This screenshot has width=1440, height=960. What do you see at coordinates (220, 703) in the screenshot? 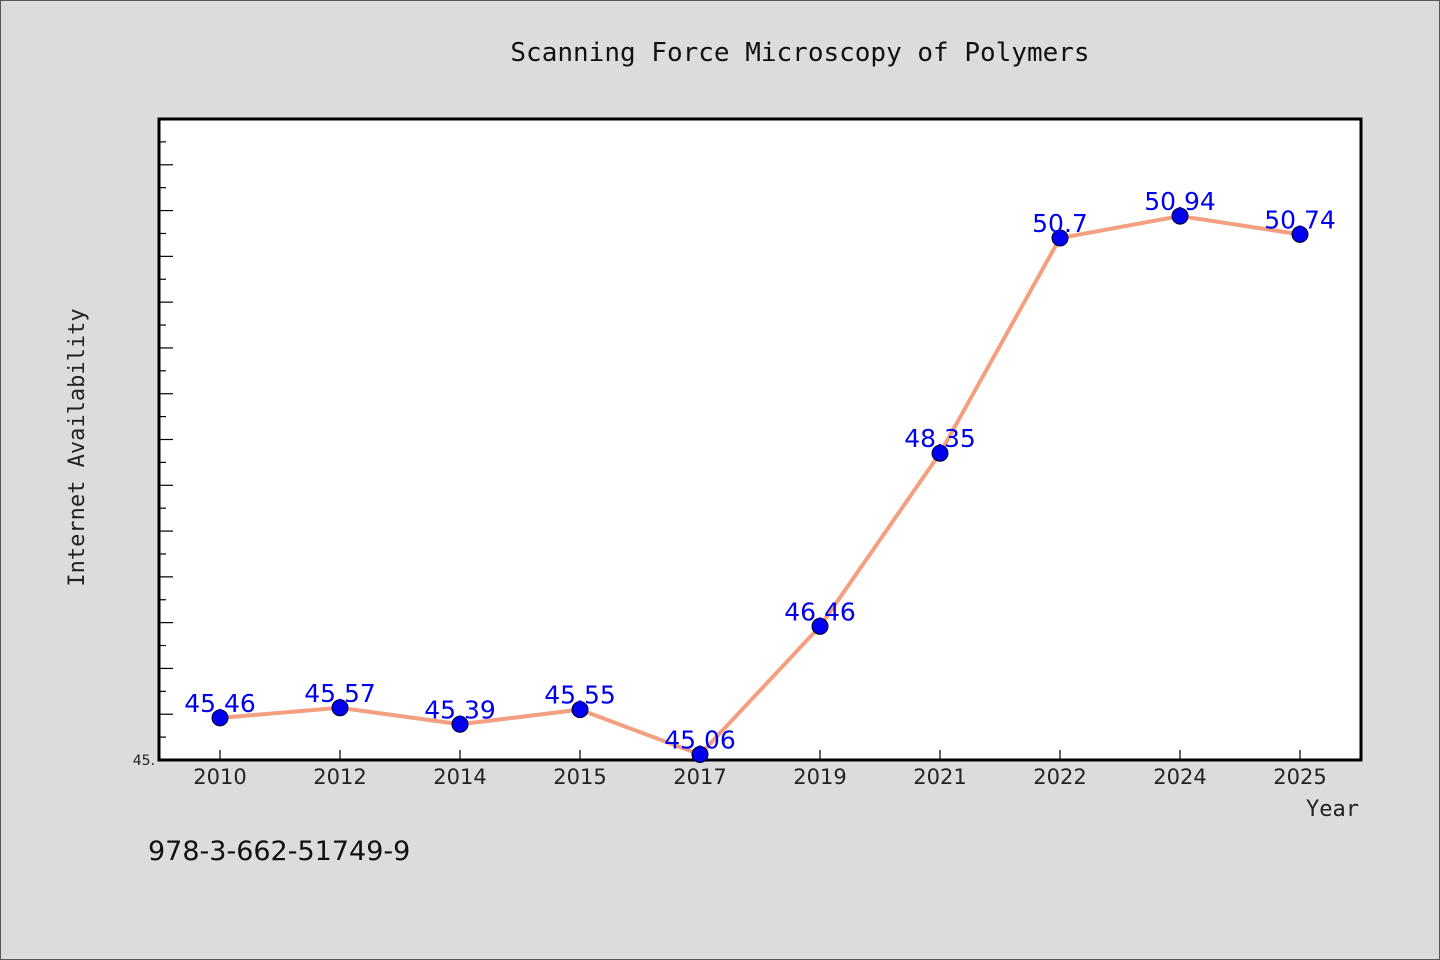
I see `data-label: 45.46` at bounding box center [220, 703].